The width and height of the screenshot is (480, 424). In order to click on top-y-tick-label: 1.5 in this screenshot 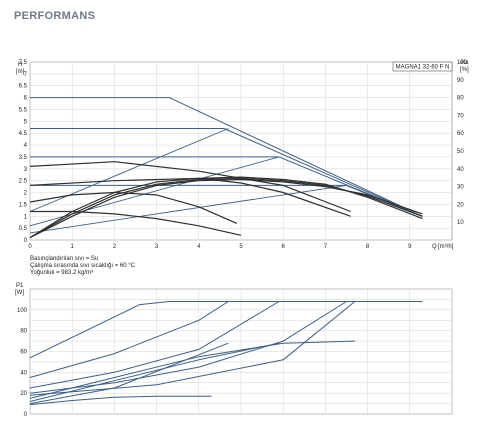, I will do `click(23, 205)`.